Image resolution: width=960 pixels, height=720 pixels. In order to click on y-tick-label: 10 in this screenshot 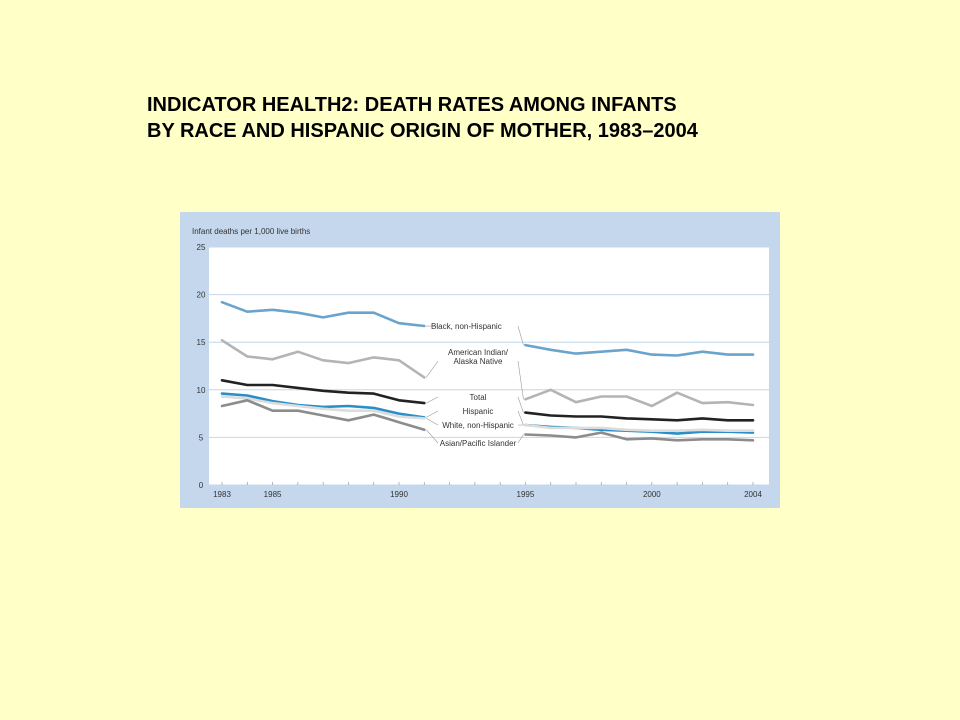, I will do `click(201, 390)`.